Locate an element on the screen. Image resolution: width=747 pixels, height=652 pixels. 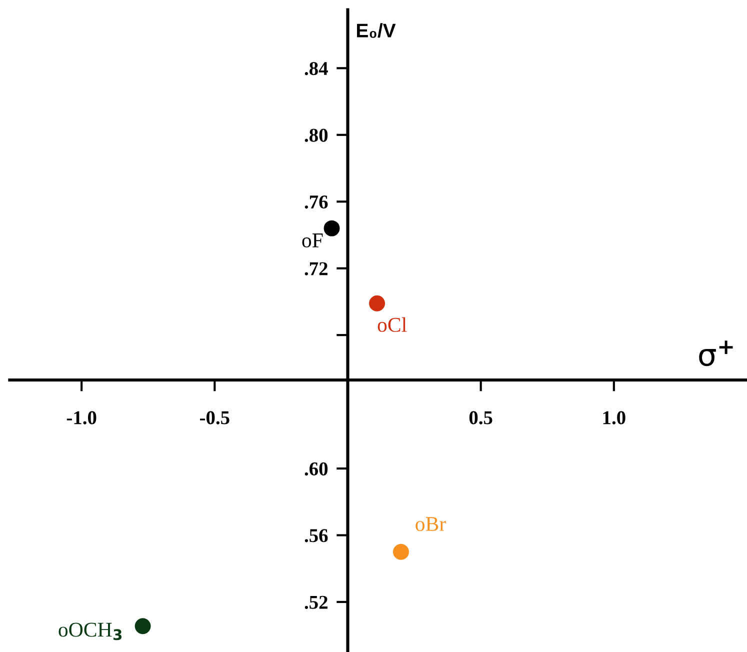
y-tick-label: .72 is located at coordinates (316, 269).